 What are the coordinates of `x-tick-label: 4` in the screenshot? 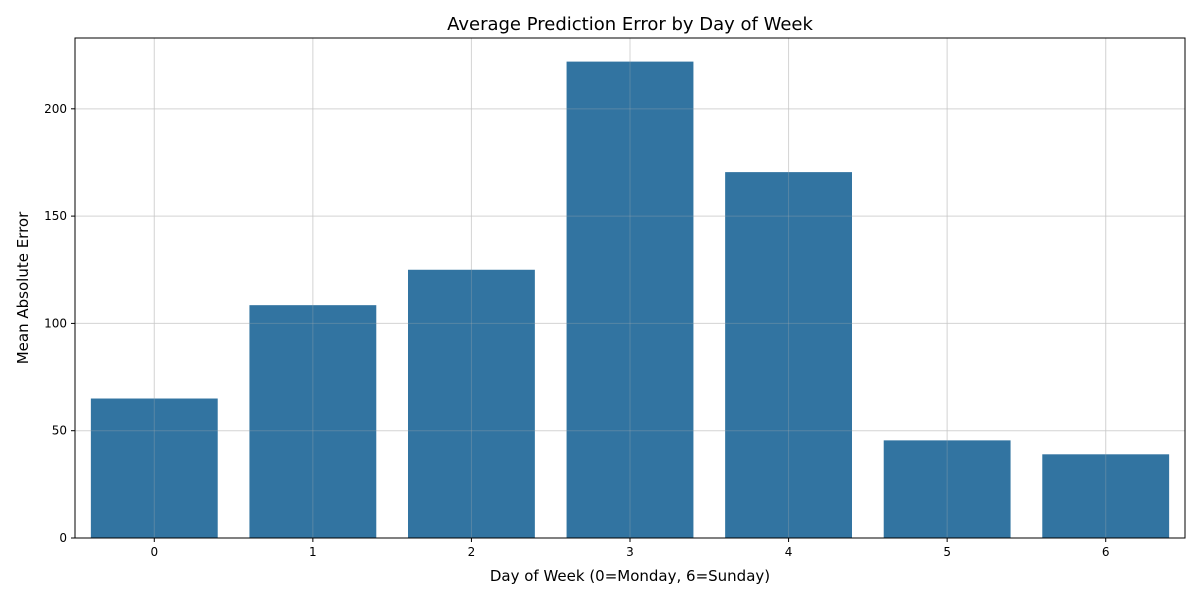 It's located at (789, 552).